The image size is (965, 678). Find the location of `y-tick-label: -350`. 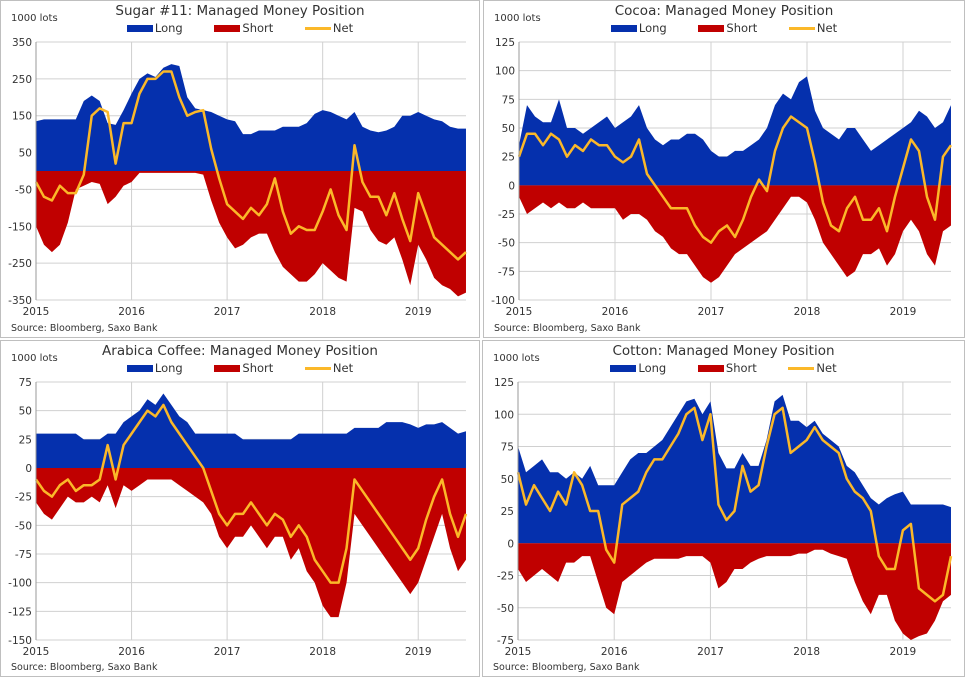

y-tick-label: -350 is located at coordinates (20, 301).